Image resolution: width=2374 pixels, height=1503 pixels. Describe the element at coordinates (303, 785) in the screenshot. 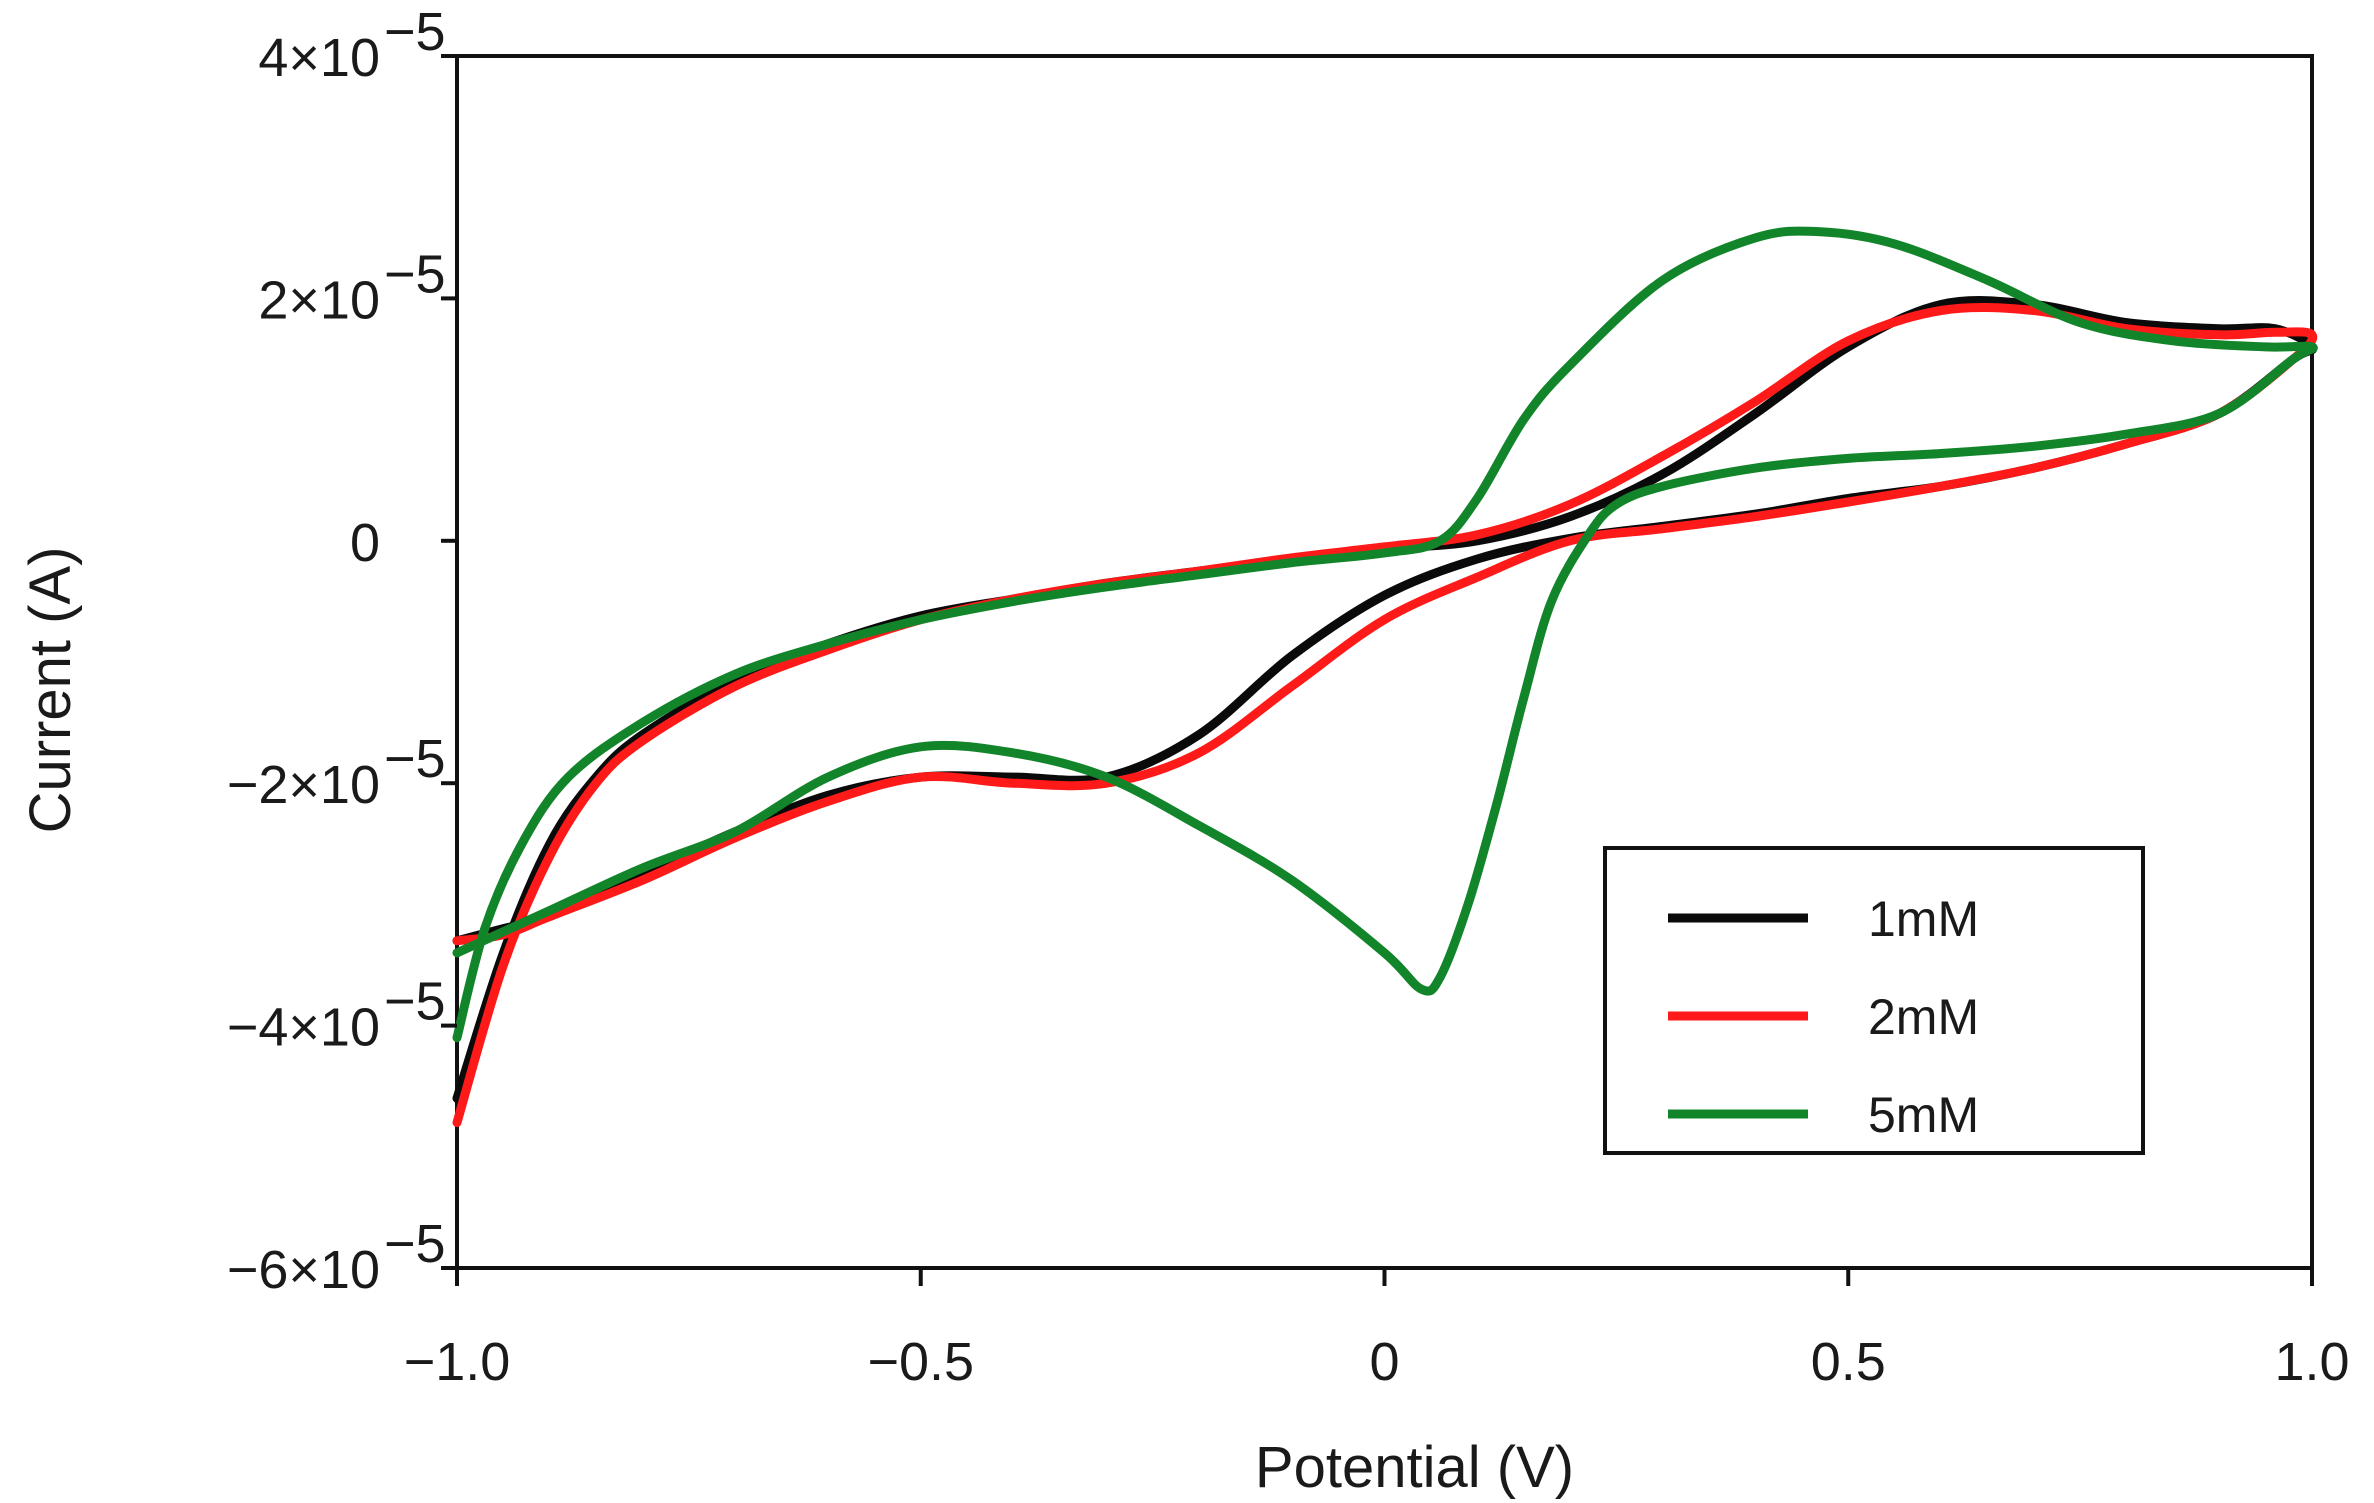

I see `y-tick-label: −2×10` at that location.